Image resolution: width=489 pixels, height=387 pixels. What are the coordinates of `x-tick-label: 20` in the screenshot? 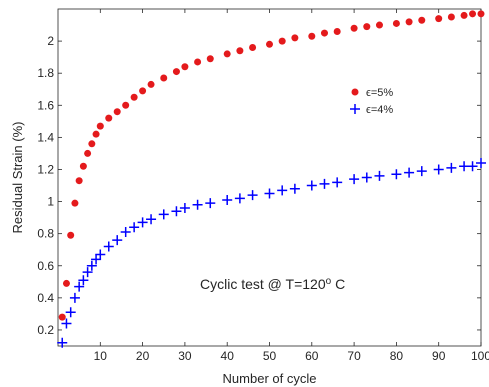 It's located at (143, 356).